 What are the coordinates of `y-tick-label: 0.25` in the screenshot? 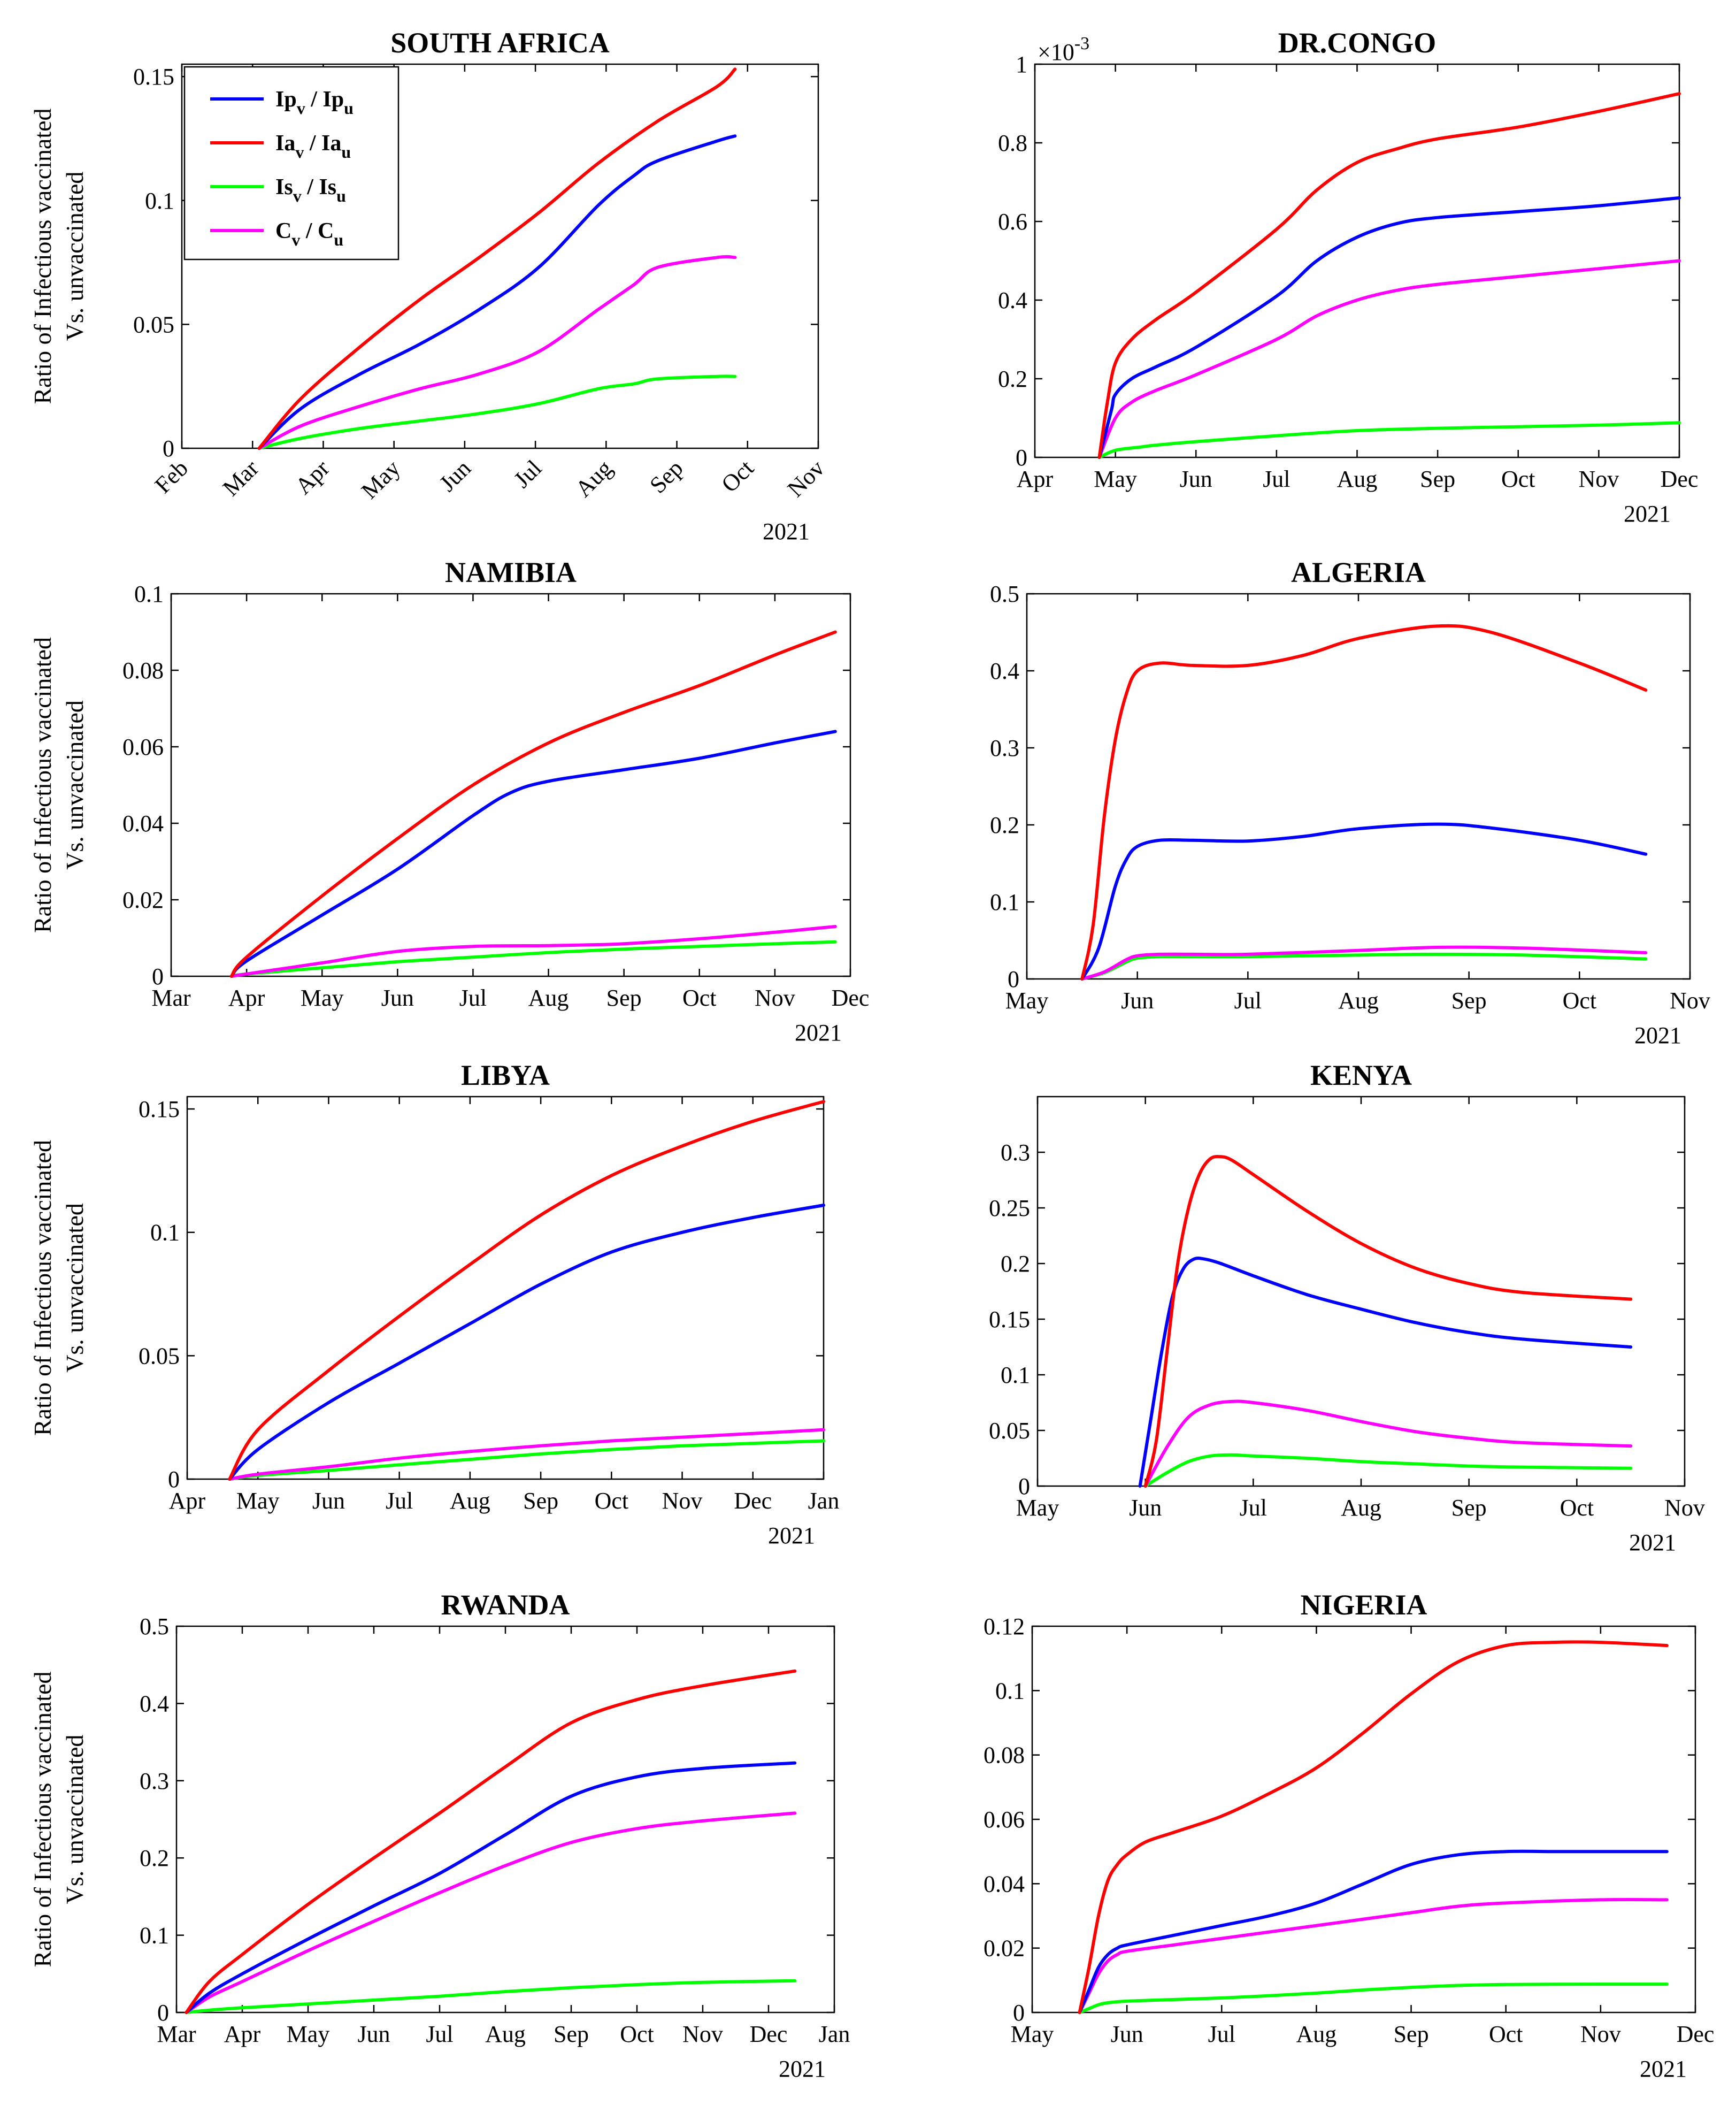 It's located at (1009, 1208).